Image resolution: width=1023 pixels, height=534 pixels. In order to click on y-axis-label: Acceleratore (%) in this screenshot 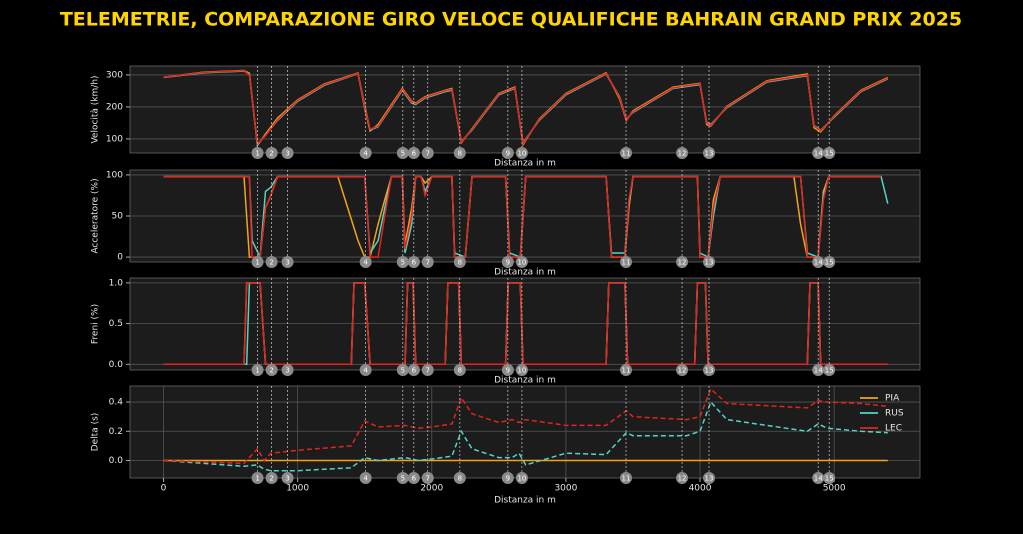, I will do `click(96, 215)`.